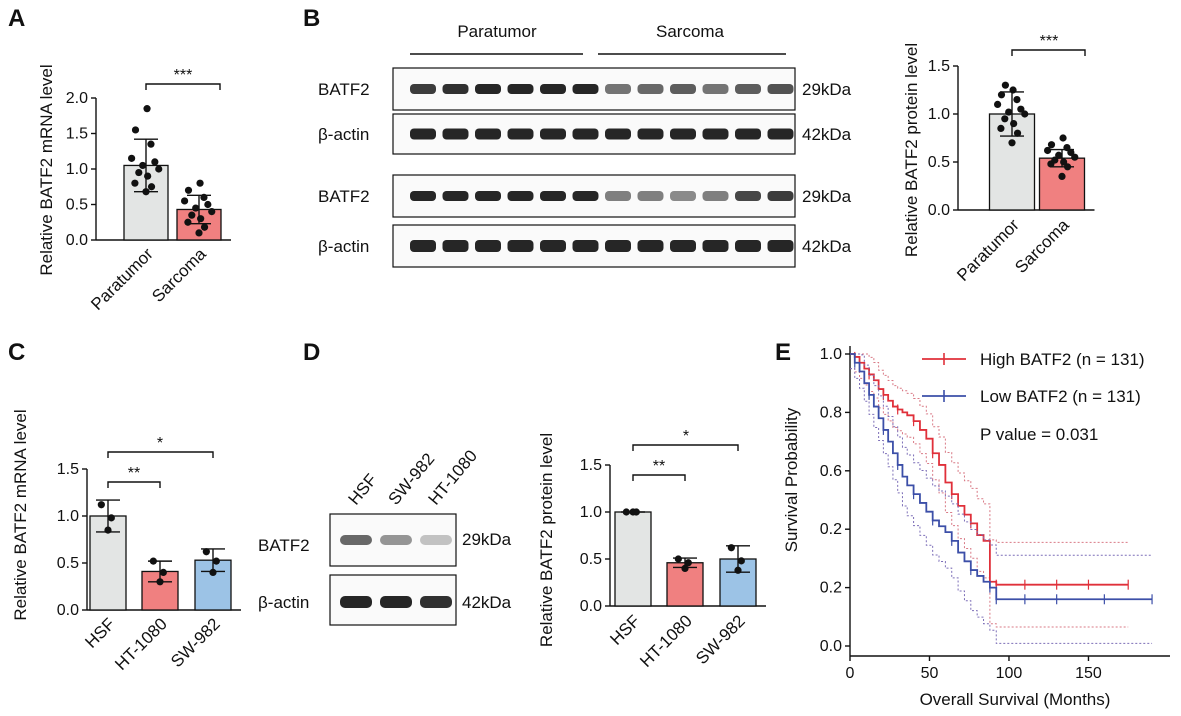 This screenshot has width=1181, height=716. I want to click on a-ytick-label: 1.5, so click(77, 134).